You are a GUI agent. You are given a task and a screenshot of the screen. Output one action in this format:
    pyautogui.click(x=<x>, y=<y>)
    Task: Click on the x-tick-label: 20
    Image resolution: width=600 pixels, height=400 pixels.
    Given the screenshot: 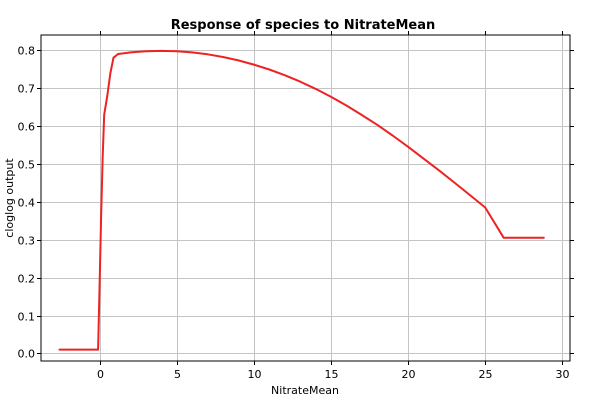 What is the action you would take?
    pyautogui.click(x=409, y=374)
    